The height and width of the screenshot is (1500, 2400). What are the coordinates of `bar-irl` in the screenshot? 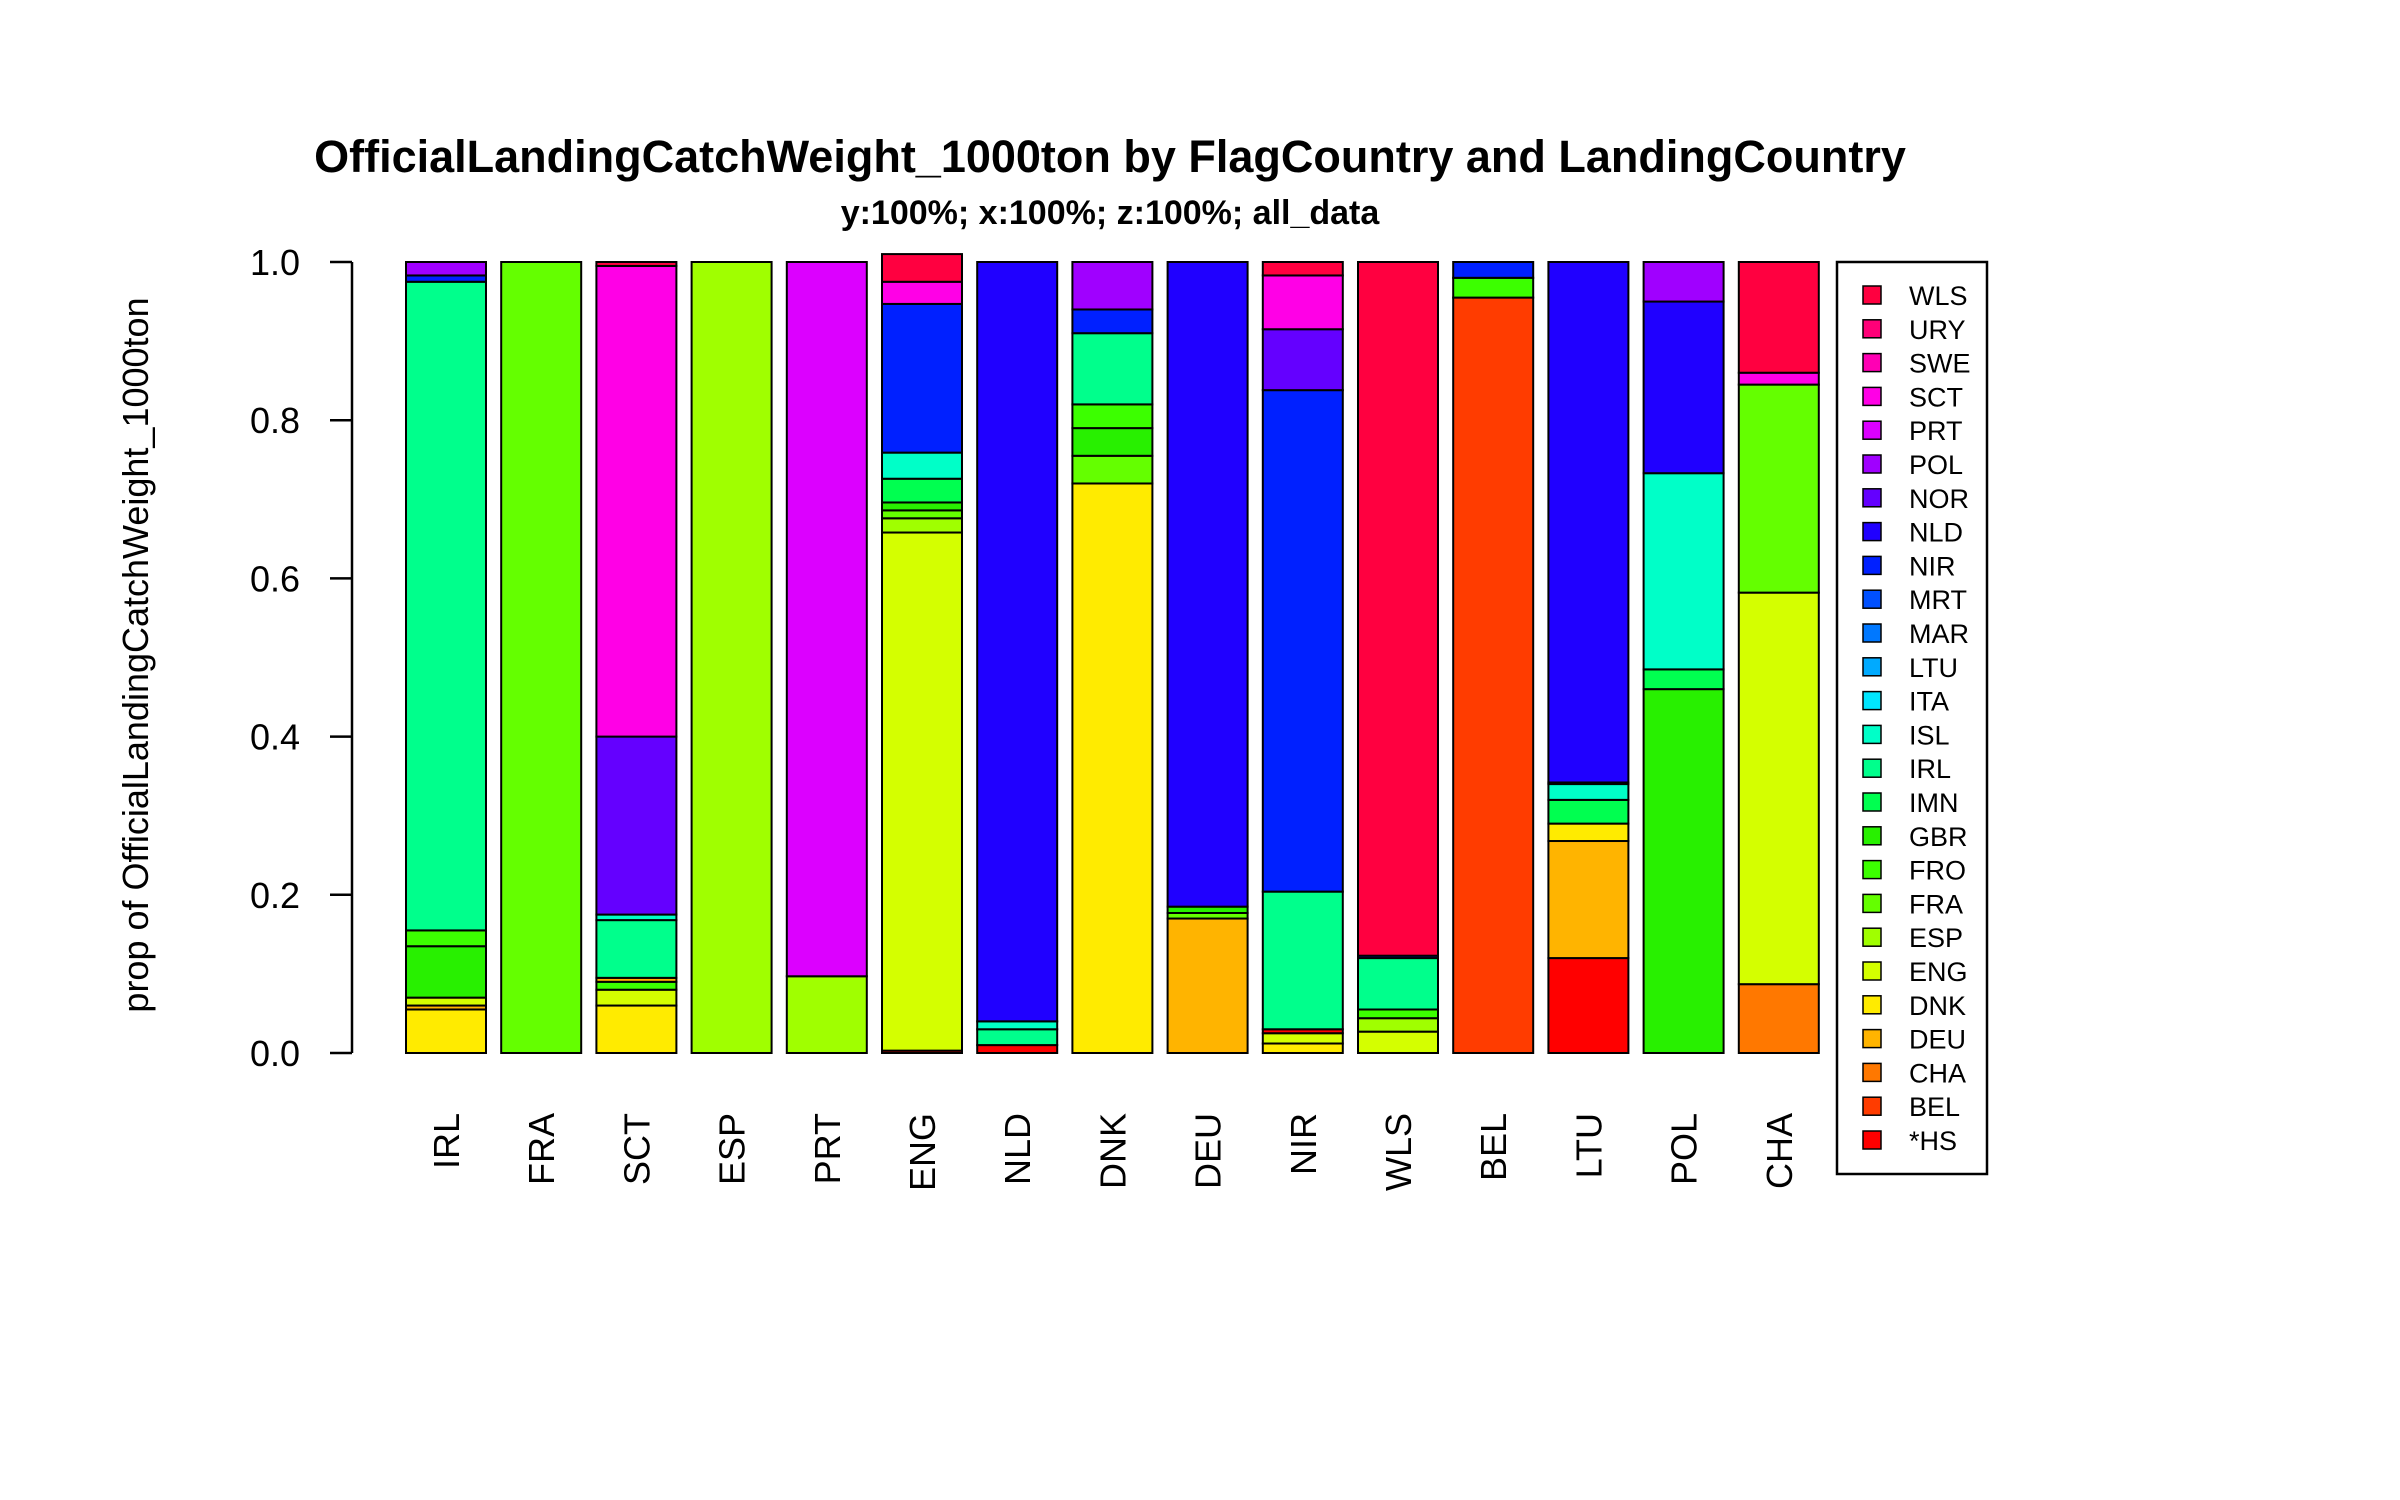 It's located at (446, 657).